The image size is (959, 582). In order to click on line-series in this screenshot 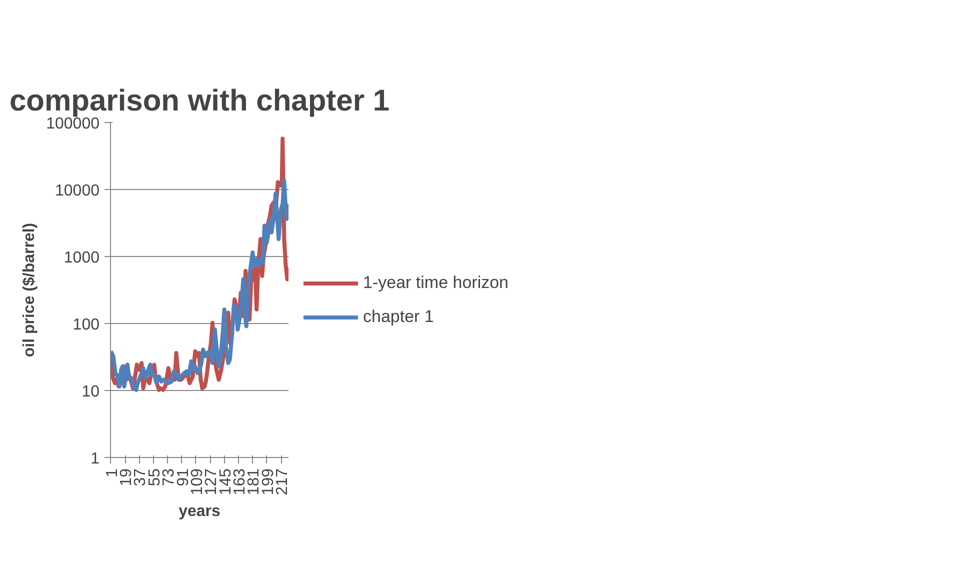, I will do `click(199, 285)`.